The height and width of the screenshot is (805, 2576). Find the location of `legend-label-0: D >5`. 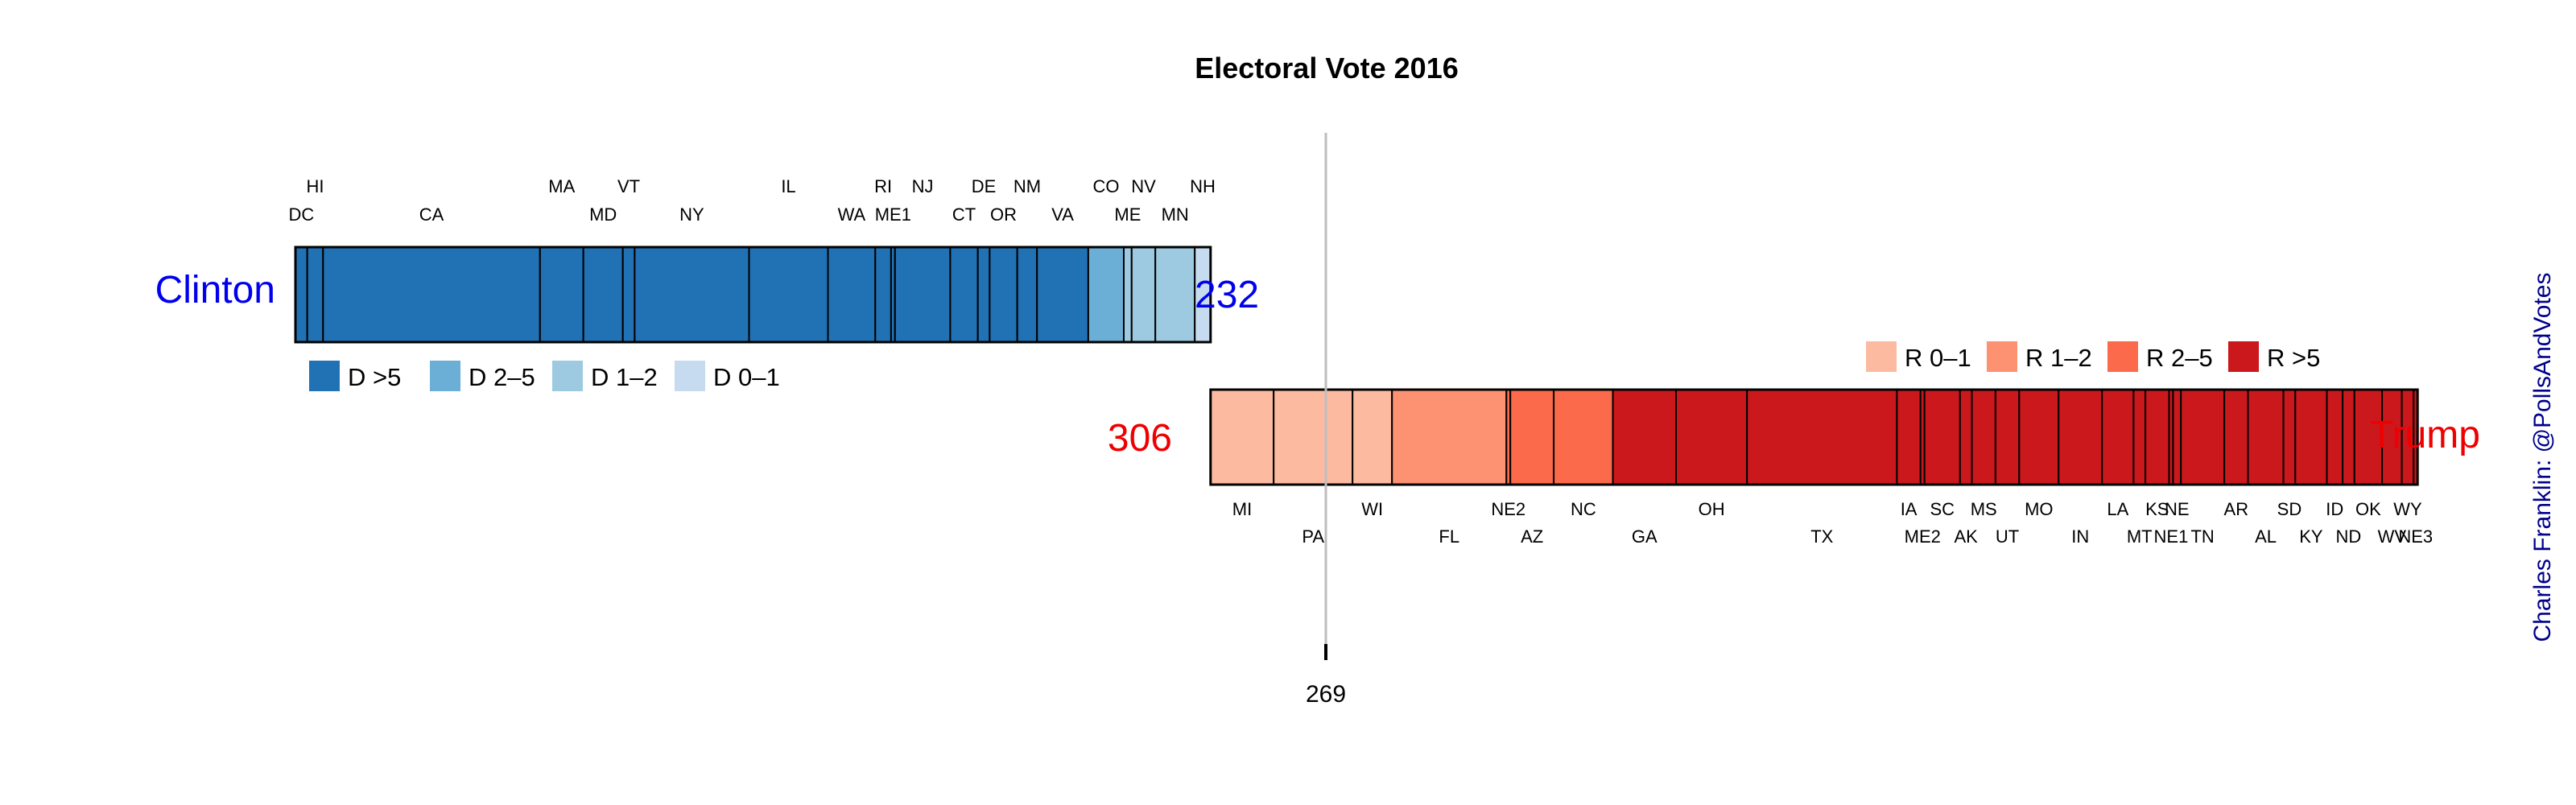

legend-label-0: D >5 is located at coordinates (374, 377).